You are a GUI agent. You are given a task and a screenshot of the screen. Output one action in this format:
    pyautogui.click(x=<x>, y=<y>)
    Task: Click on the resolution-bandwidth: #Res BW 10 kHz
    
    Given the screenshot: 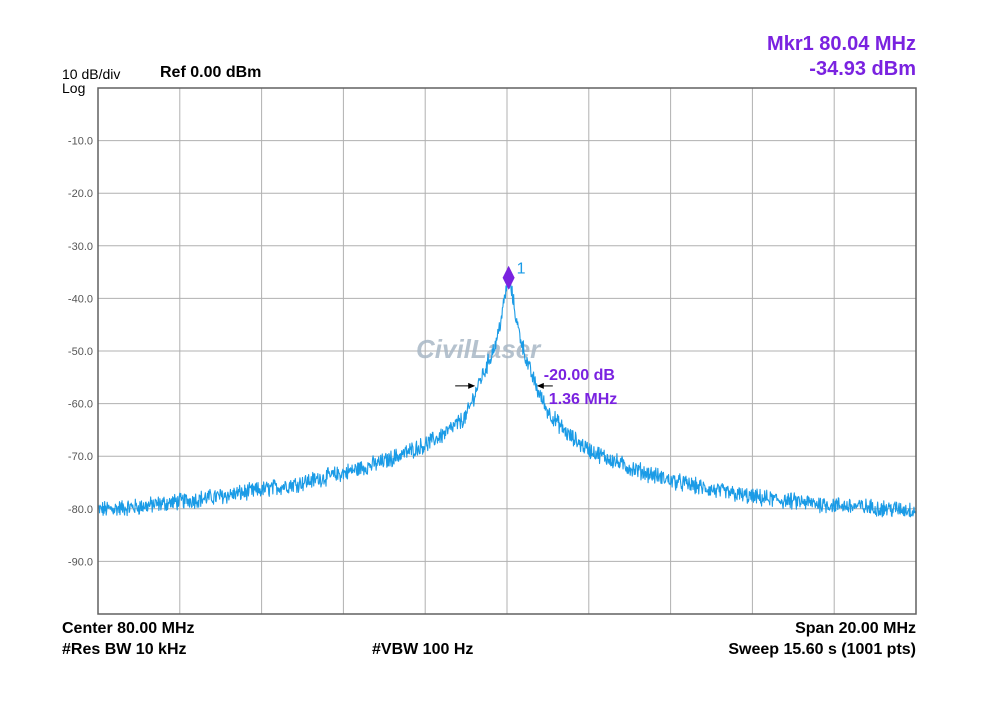 What is the action you would take?
    pyautogui.click(x=124, y=649)
    